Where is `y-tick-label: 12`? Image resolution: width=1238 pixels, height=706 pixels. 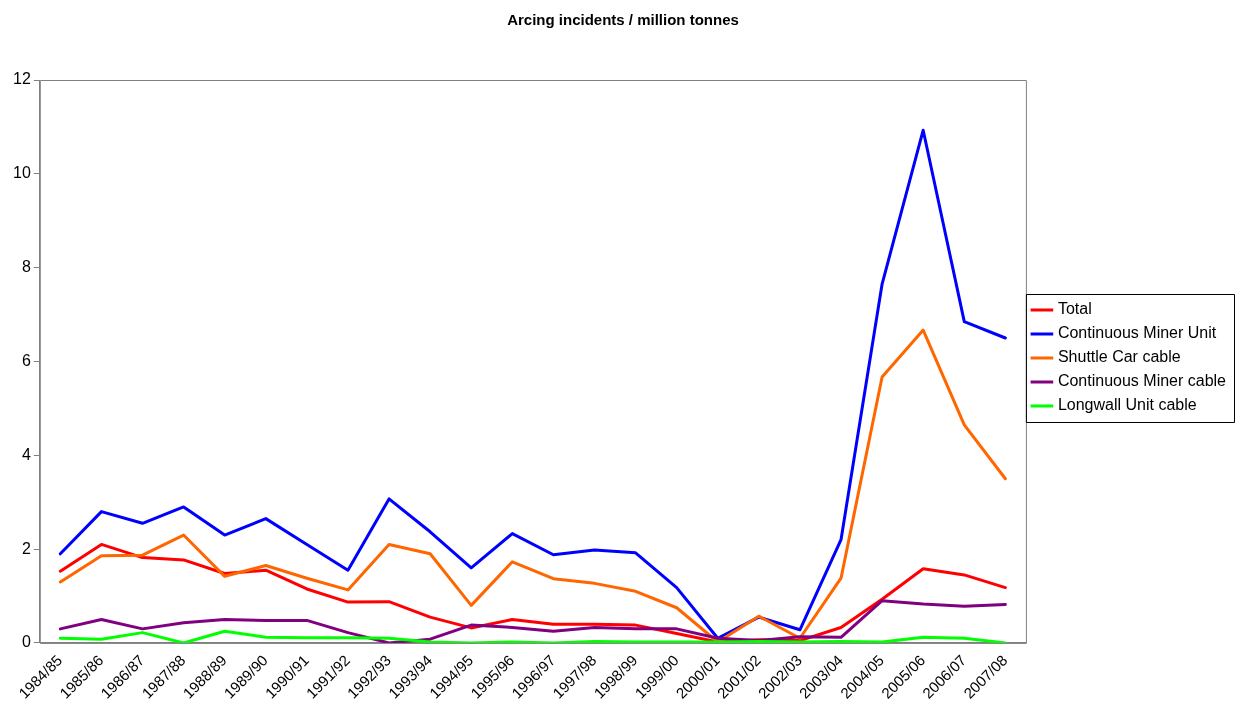
y-tick-label: 12 is located at coordinates (22, 79).